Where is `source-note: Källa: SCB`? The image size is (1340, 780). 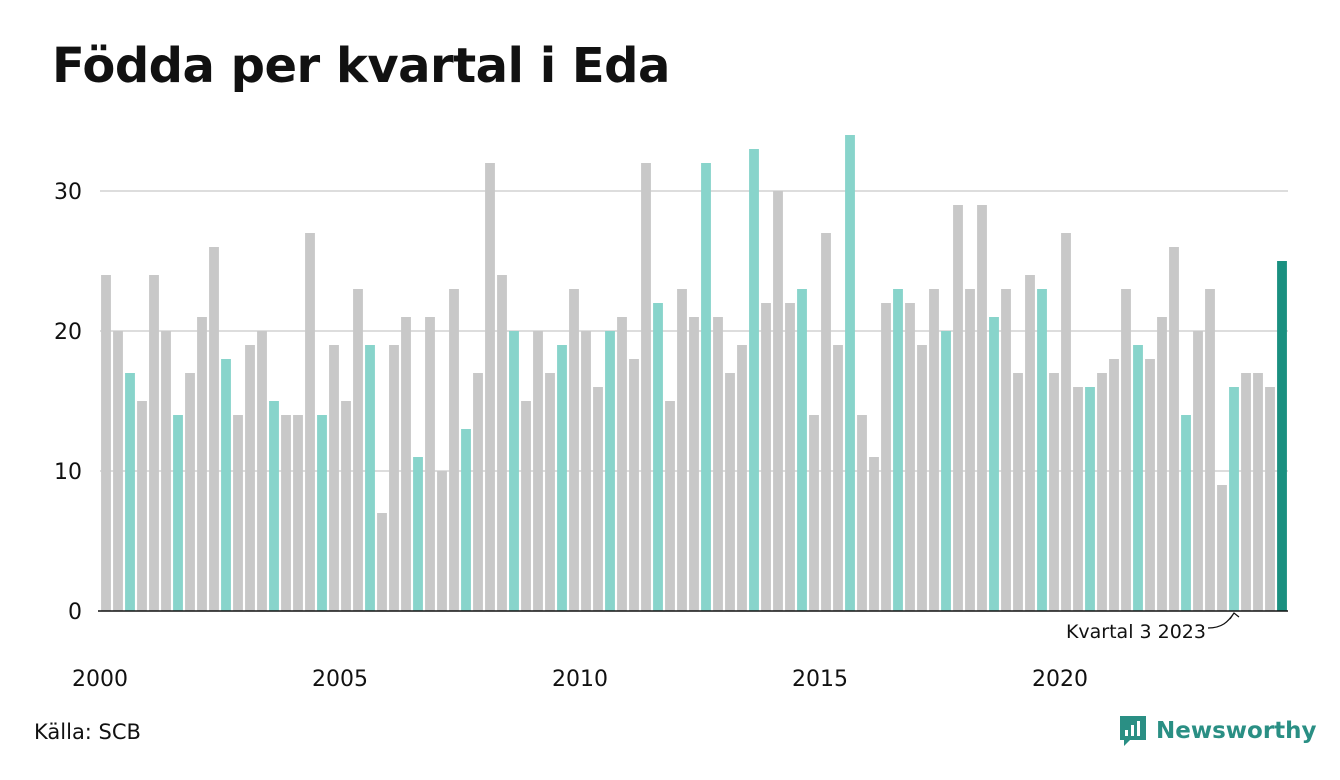 source-note: Källa: SCB is located at coordinates (87, 732).